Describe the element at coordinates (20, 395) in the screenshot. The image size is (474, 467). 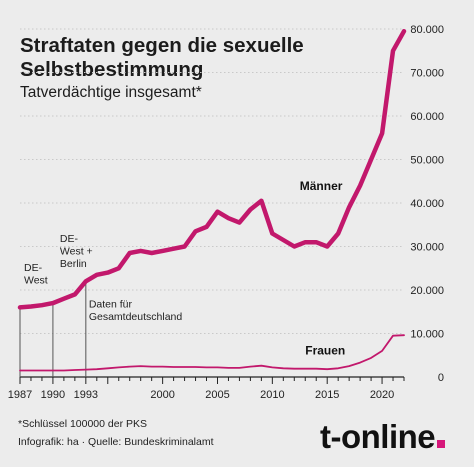
I see `x-tick-label: 1987` at that location.